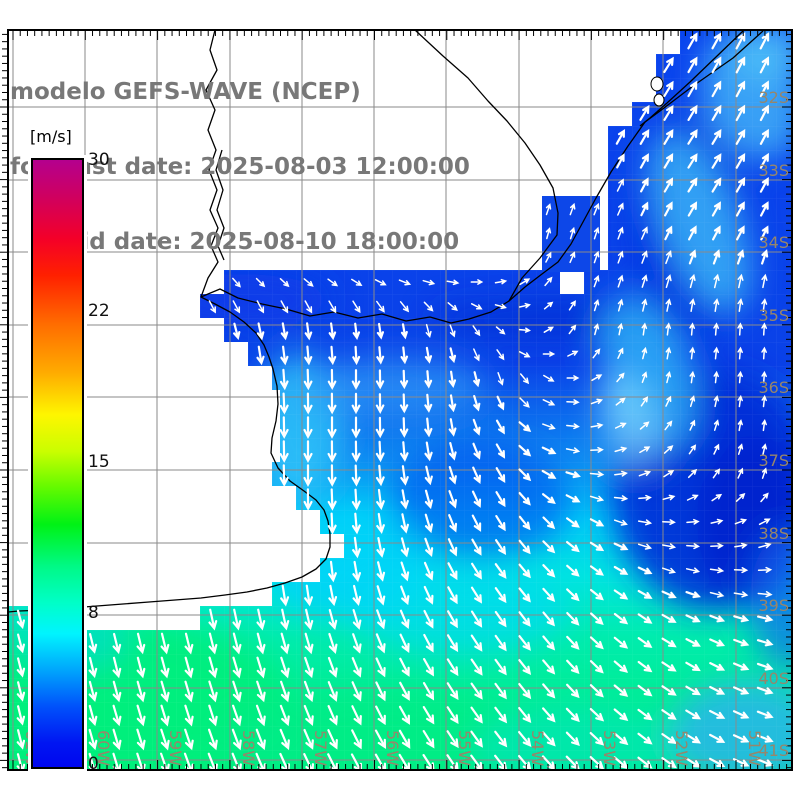 Image resolution: width=800 pixels, height=800 pixels. I want to click on lon-label: 59W, so click(175, 748).